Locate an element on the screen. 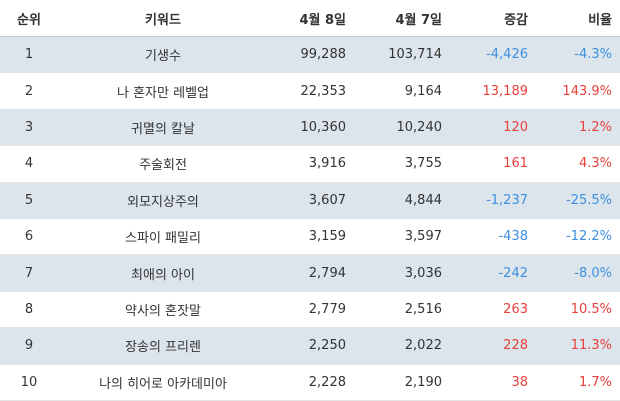 This screenshot has height=401, width=620. cell-apr7: 2,516 is located at coordinates (423, 309).